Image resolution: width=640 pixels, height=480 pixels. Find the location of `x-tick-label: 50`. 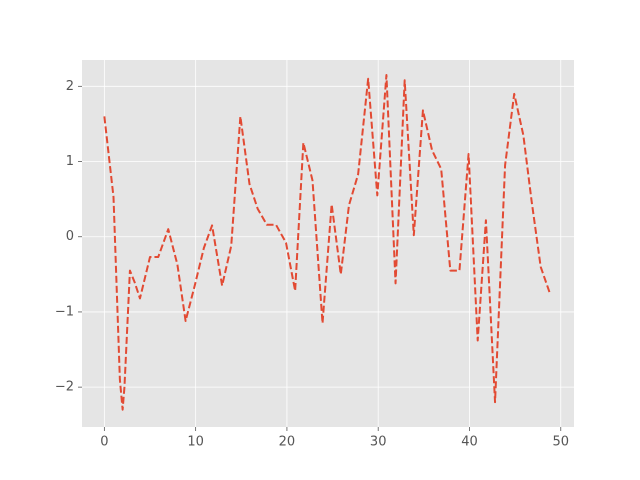

x-tick-label: 50 is located at coordinates (560, 442).